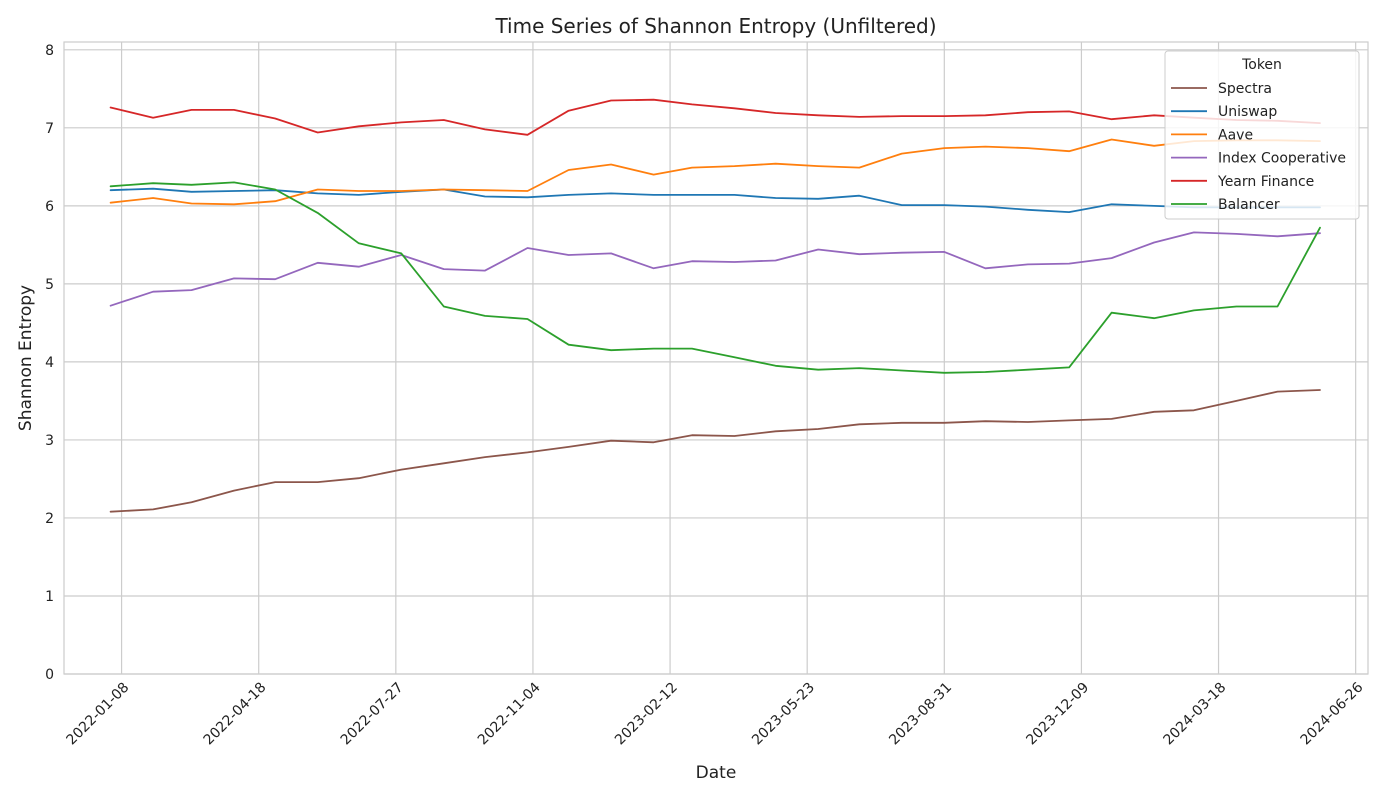 The height and width of the screenshot is (800, 1400). I want to click on y-tick-label: 2, so click(49, 519).